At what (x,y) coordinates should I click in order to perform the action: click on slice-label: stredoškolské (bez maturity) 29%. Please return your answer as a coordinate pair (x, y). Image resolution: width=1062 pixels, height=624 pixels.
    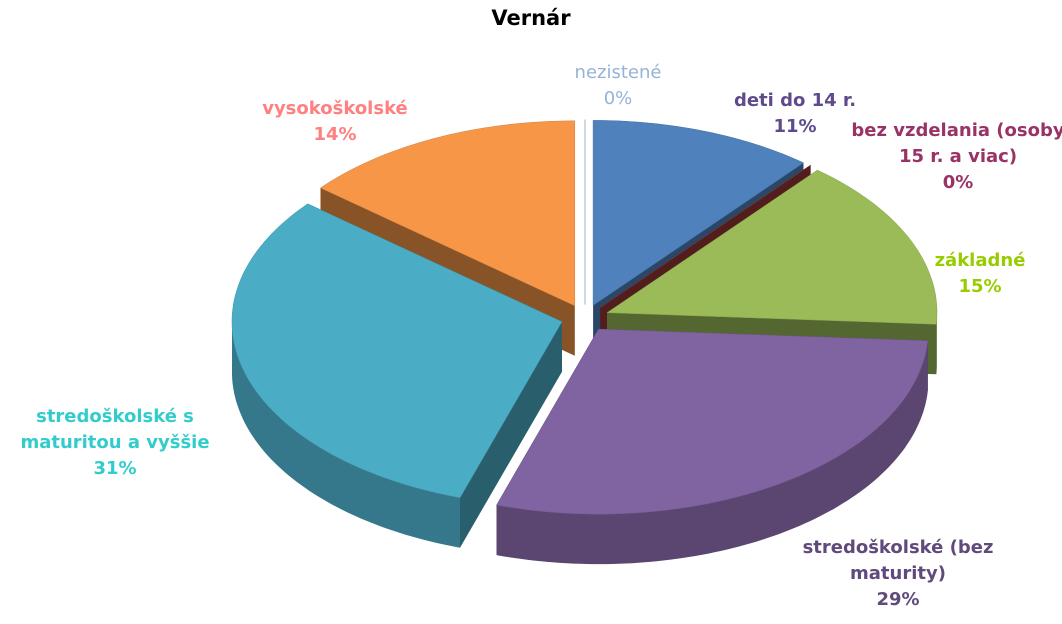
    Looking at the image, I should click on (898, 574).